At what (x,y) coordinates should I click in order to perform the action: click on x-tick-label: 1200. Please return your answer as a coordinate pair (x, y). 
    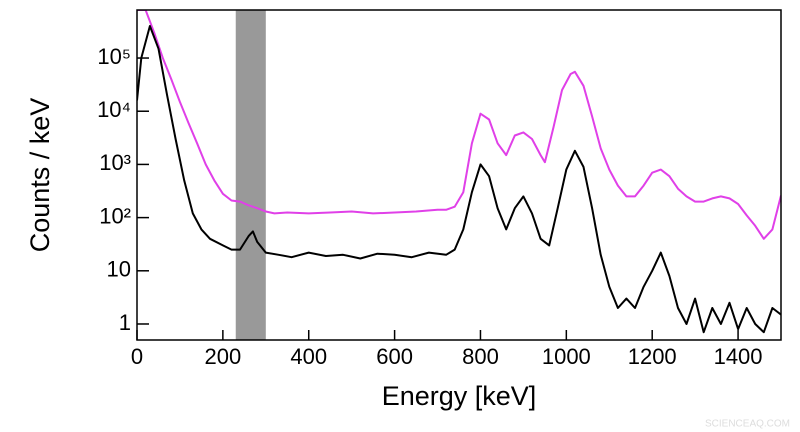
    Looking at the image, I should click on (652, 356).